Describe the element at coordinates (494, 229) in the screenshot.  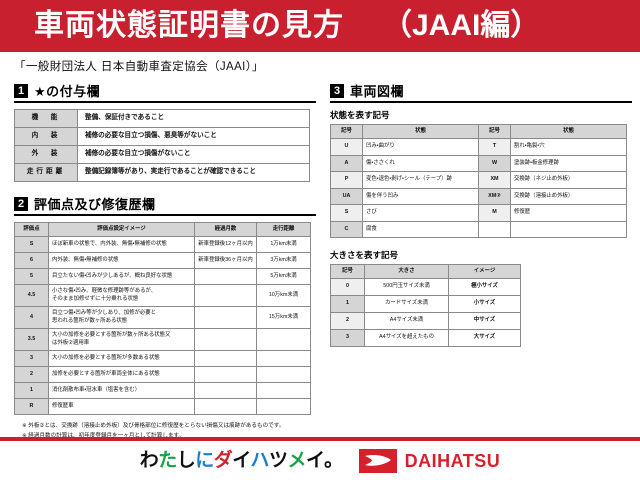
I see `symbol-cell-right` at that location.